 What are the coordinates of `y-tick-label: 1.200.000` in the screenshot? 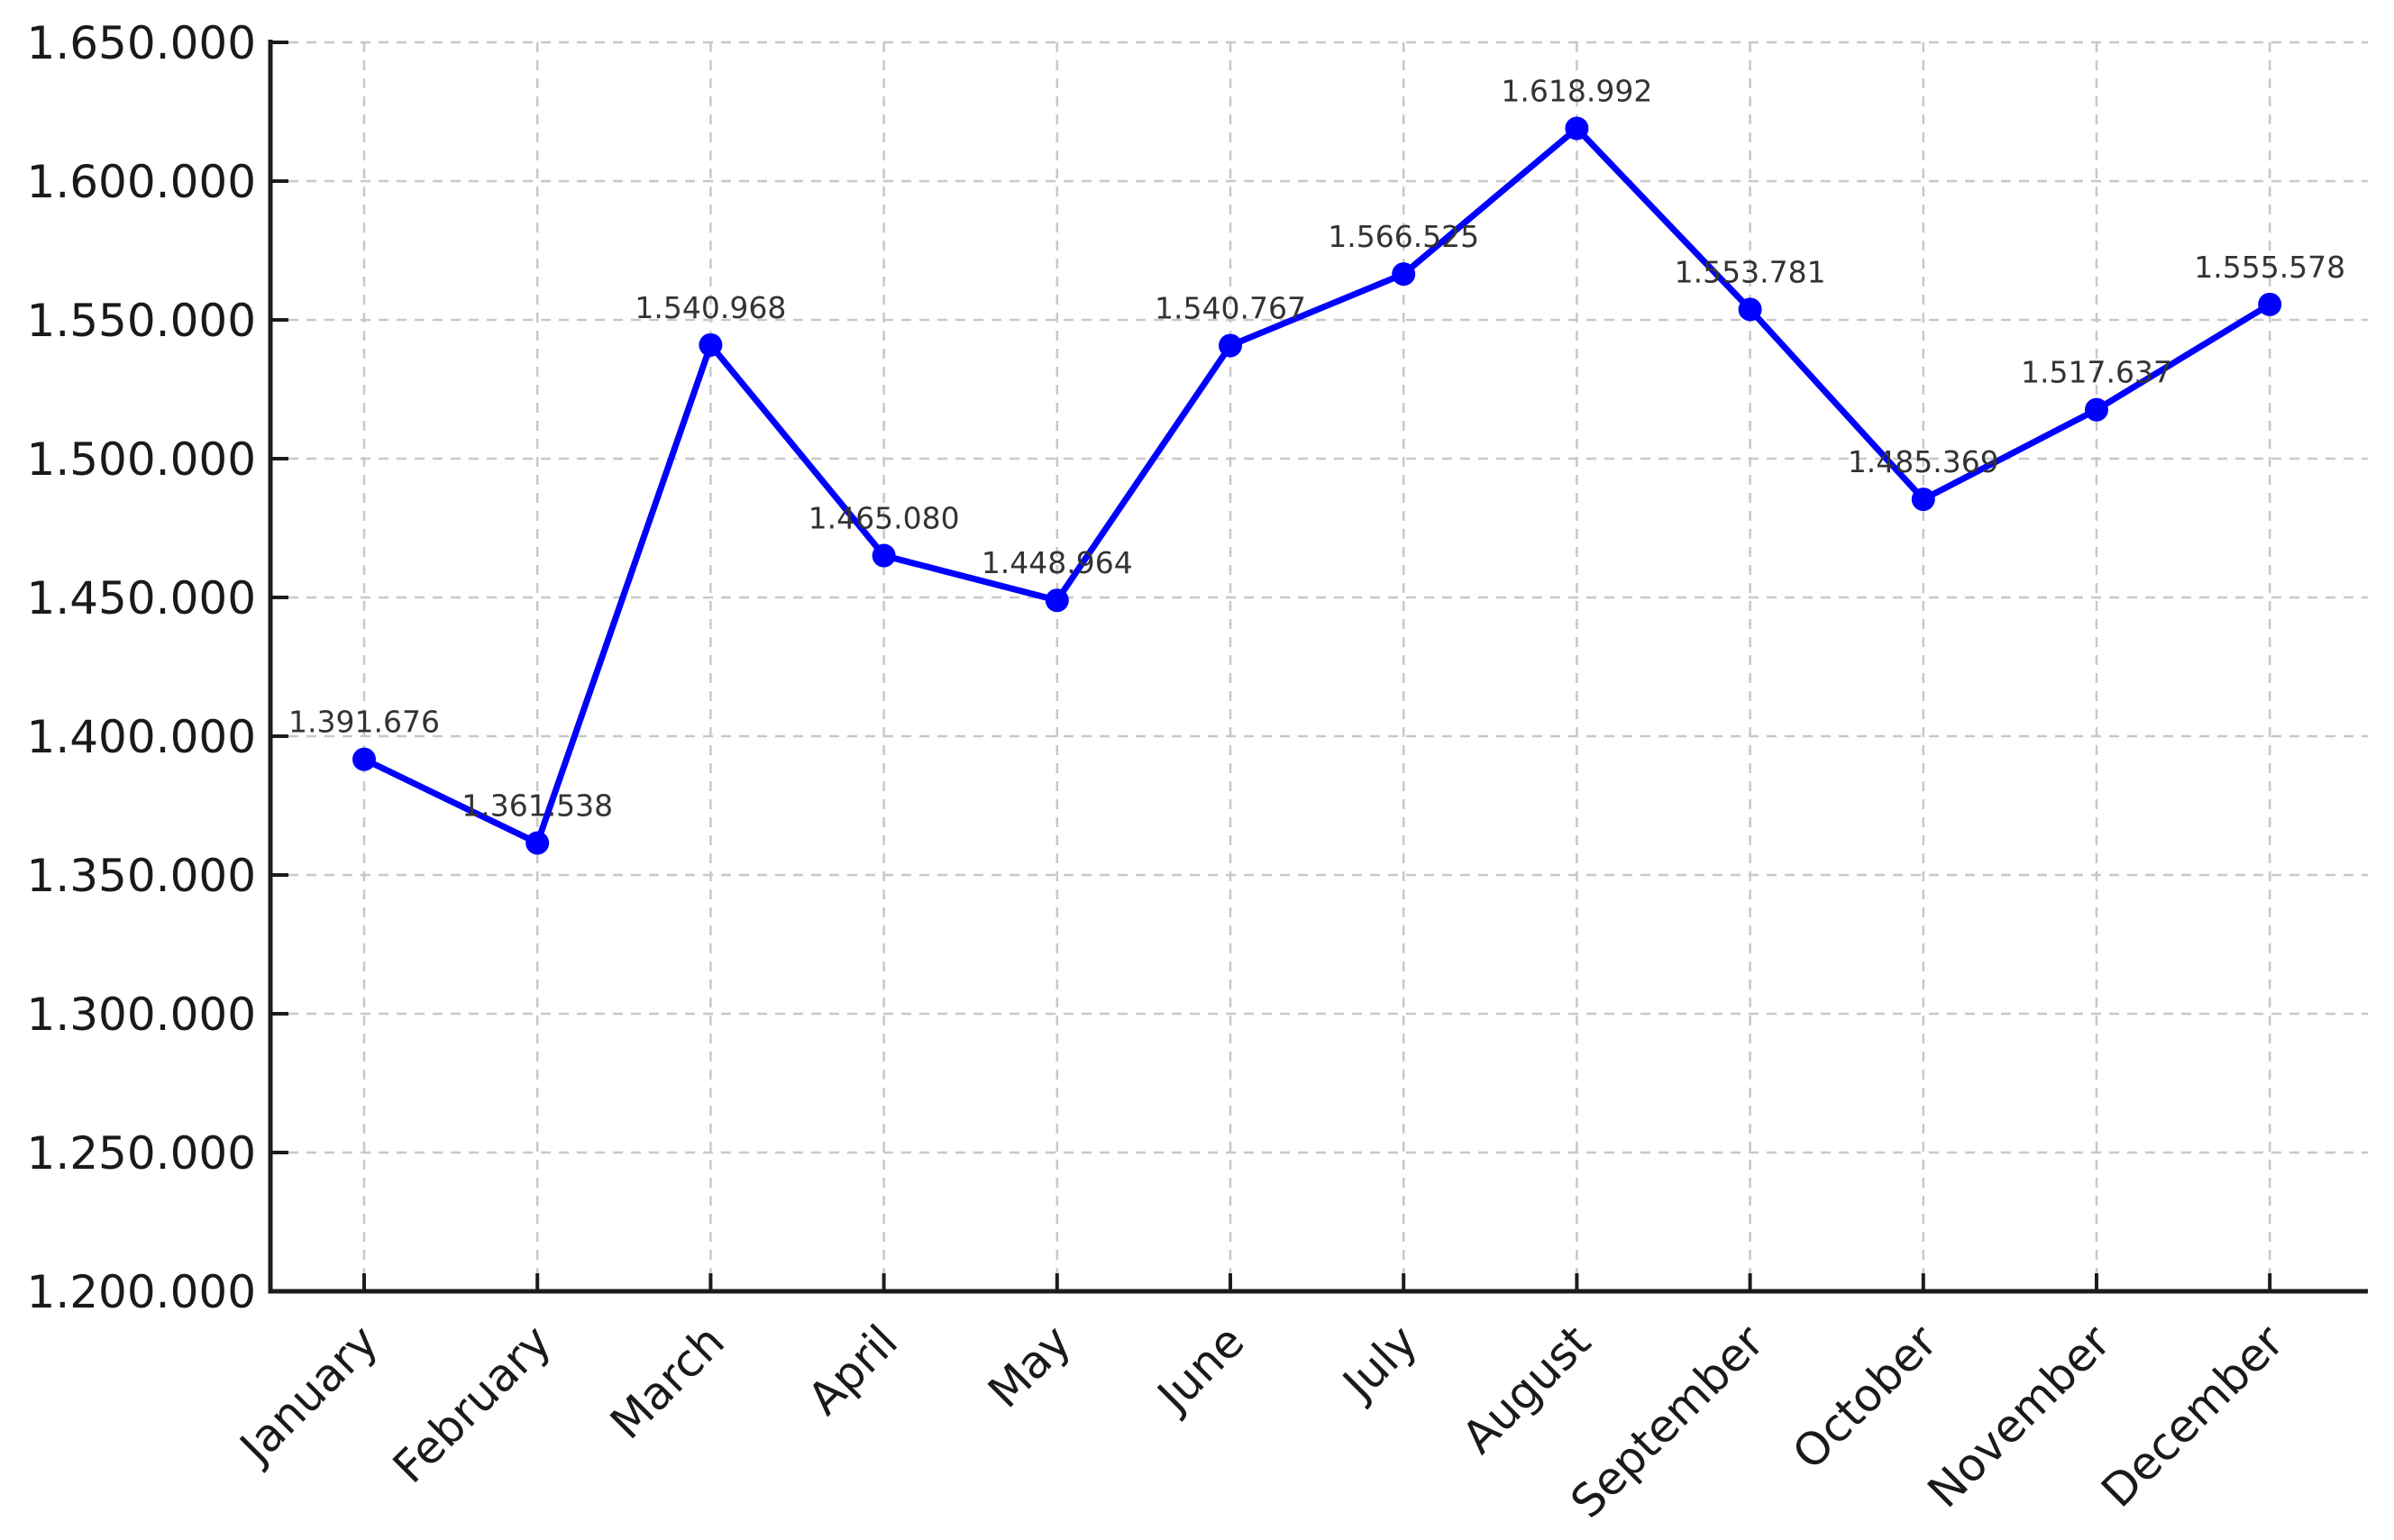 It's located at (141, 1292).